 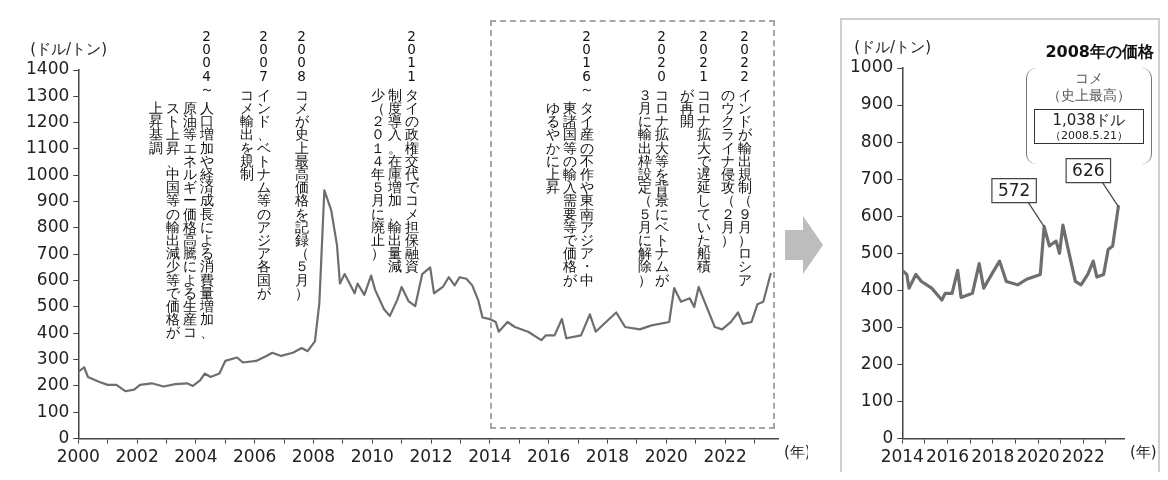 I want to click on y-tick-label: 1400, so click(x=48, y=68).